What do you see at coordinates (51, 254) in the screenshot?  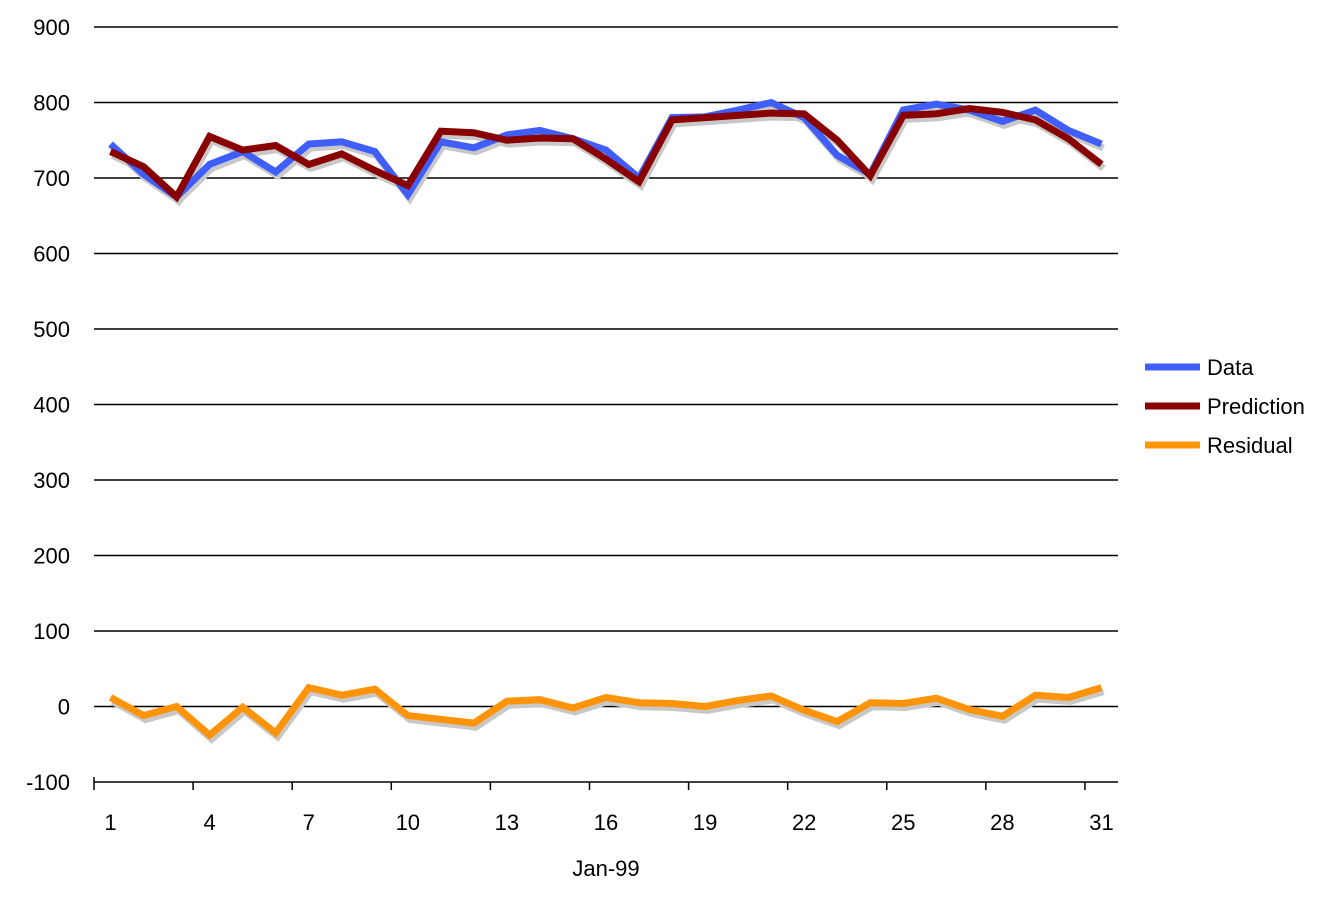 I see `y-tick-label: 600` at bounding box center [51, 254].